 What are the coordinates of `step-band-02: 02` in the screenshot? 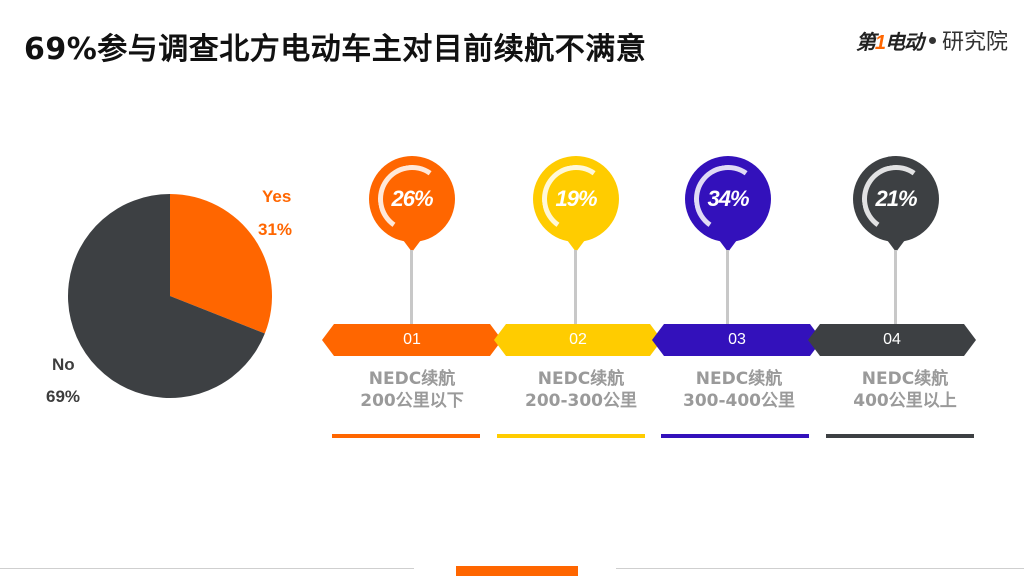 It's located at (578, 340).